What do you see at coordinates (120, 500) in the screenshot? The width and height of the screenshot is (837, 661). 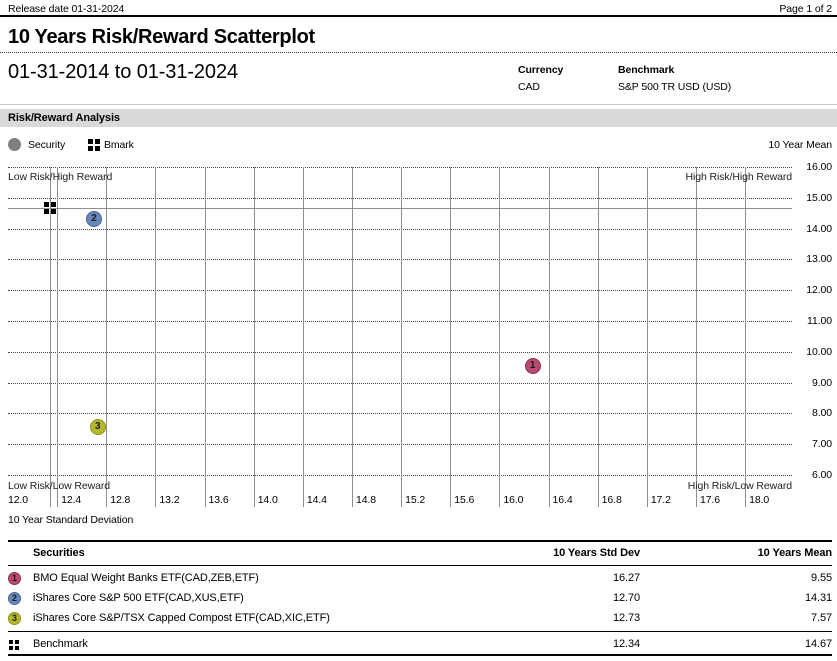 I see `x-tick-label: 12.8` at bounding box center [120, 500].